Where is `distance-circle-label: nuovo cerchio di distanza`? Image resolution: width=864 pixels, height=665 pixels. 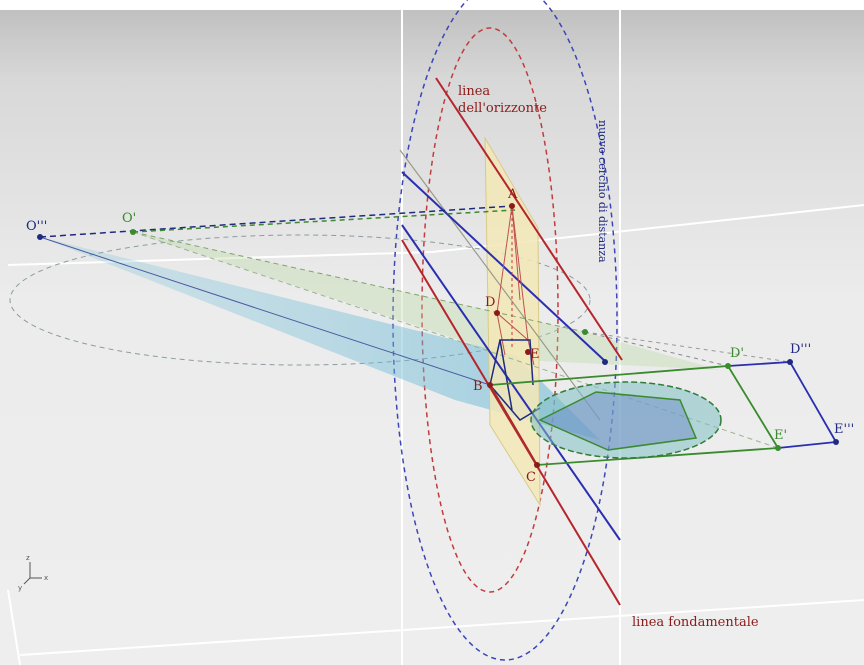 distance-circle-label: nuovo cerchio di distanza is located at coordinates (602, 191).